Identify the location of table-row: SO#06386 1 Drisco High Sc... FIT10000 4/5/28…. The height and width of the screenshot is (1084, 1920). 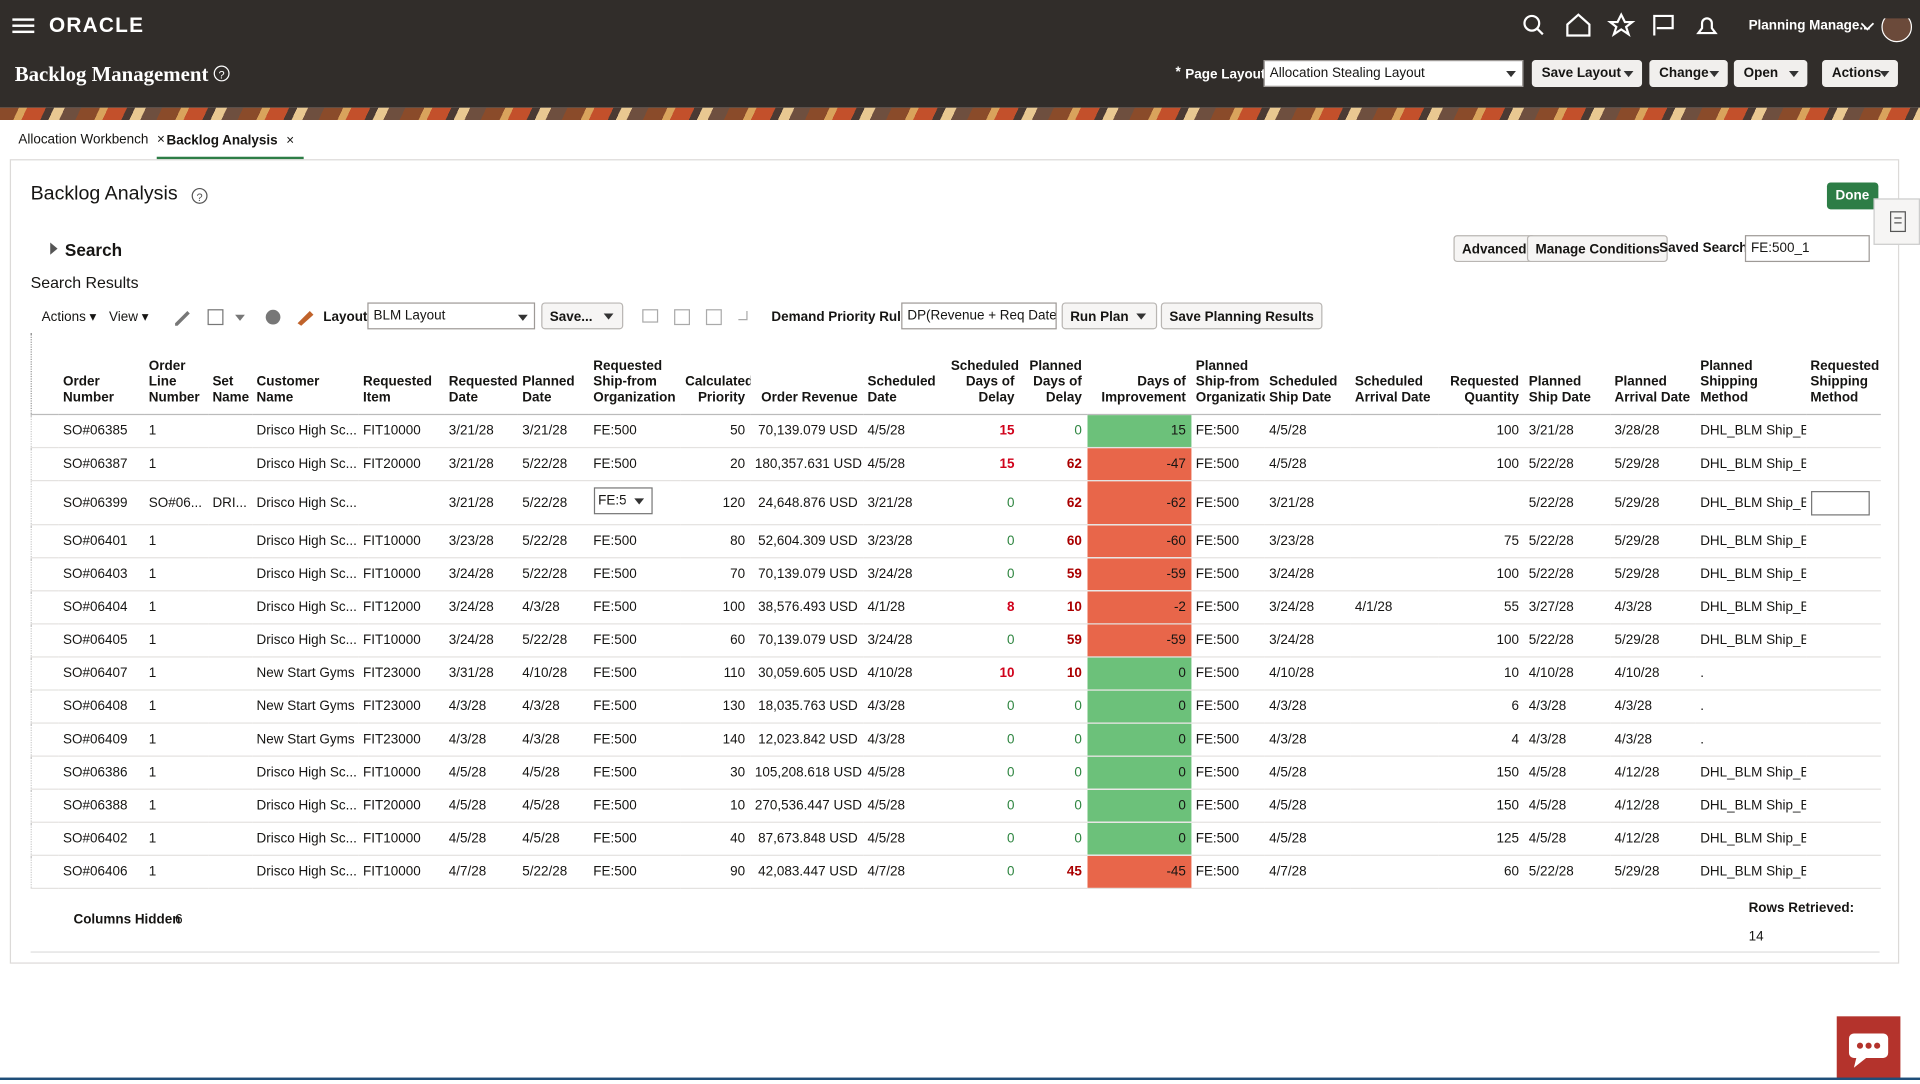
(955, 773).